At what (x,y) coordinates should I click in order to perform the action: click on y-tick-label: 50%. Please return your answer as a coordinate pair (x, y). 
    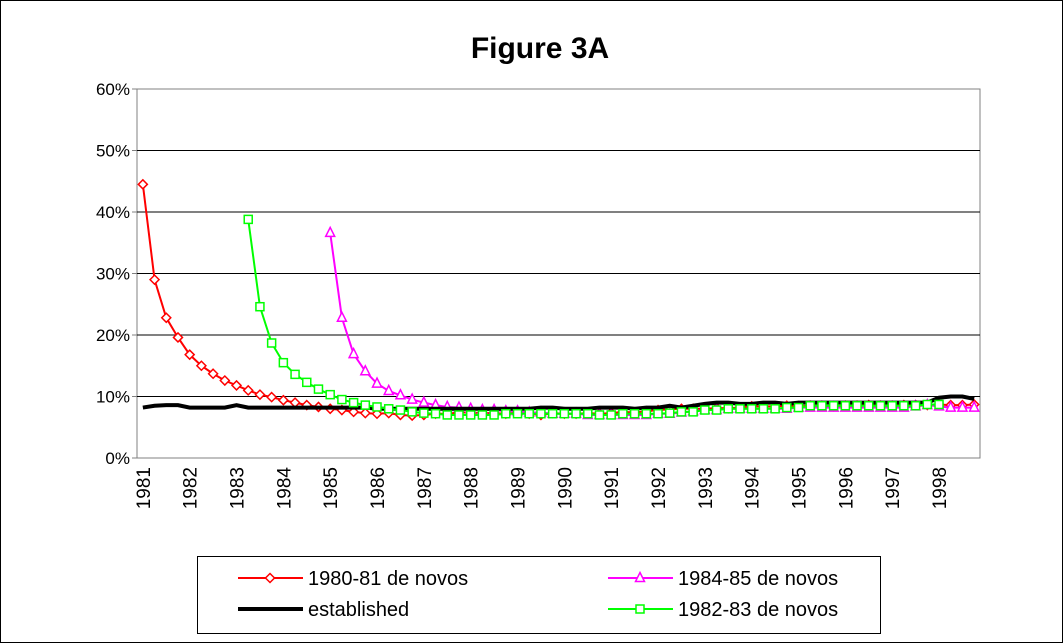
    Looking at the image, I should click on (113, 151).